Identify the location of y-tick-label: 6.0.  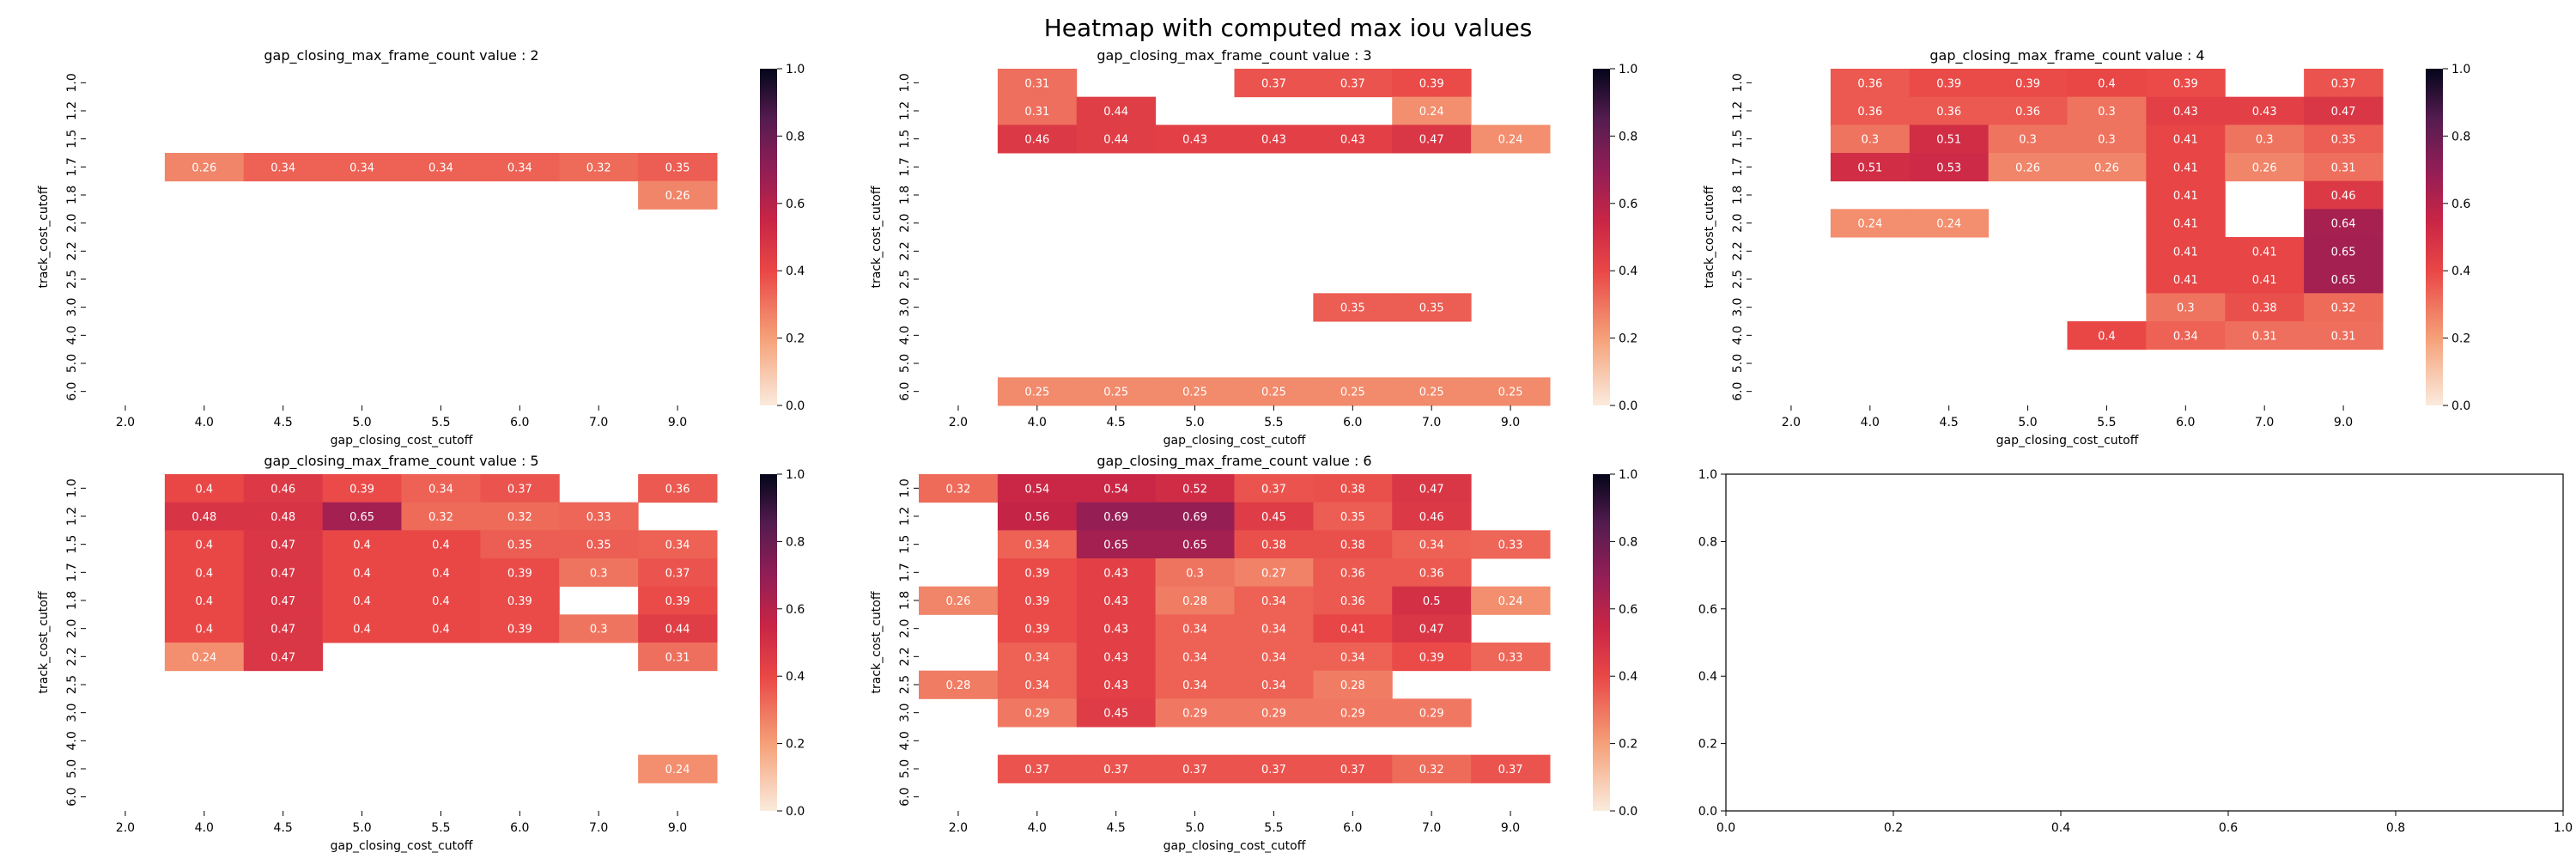
(72, 392).